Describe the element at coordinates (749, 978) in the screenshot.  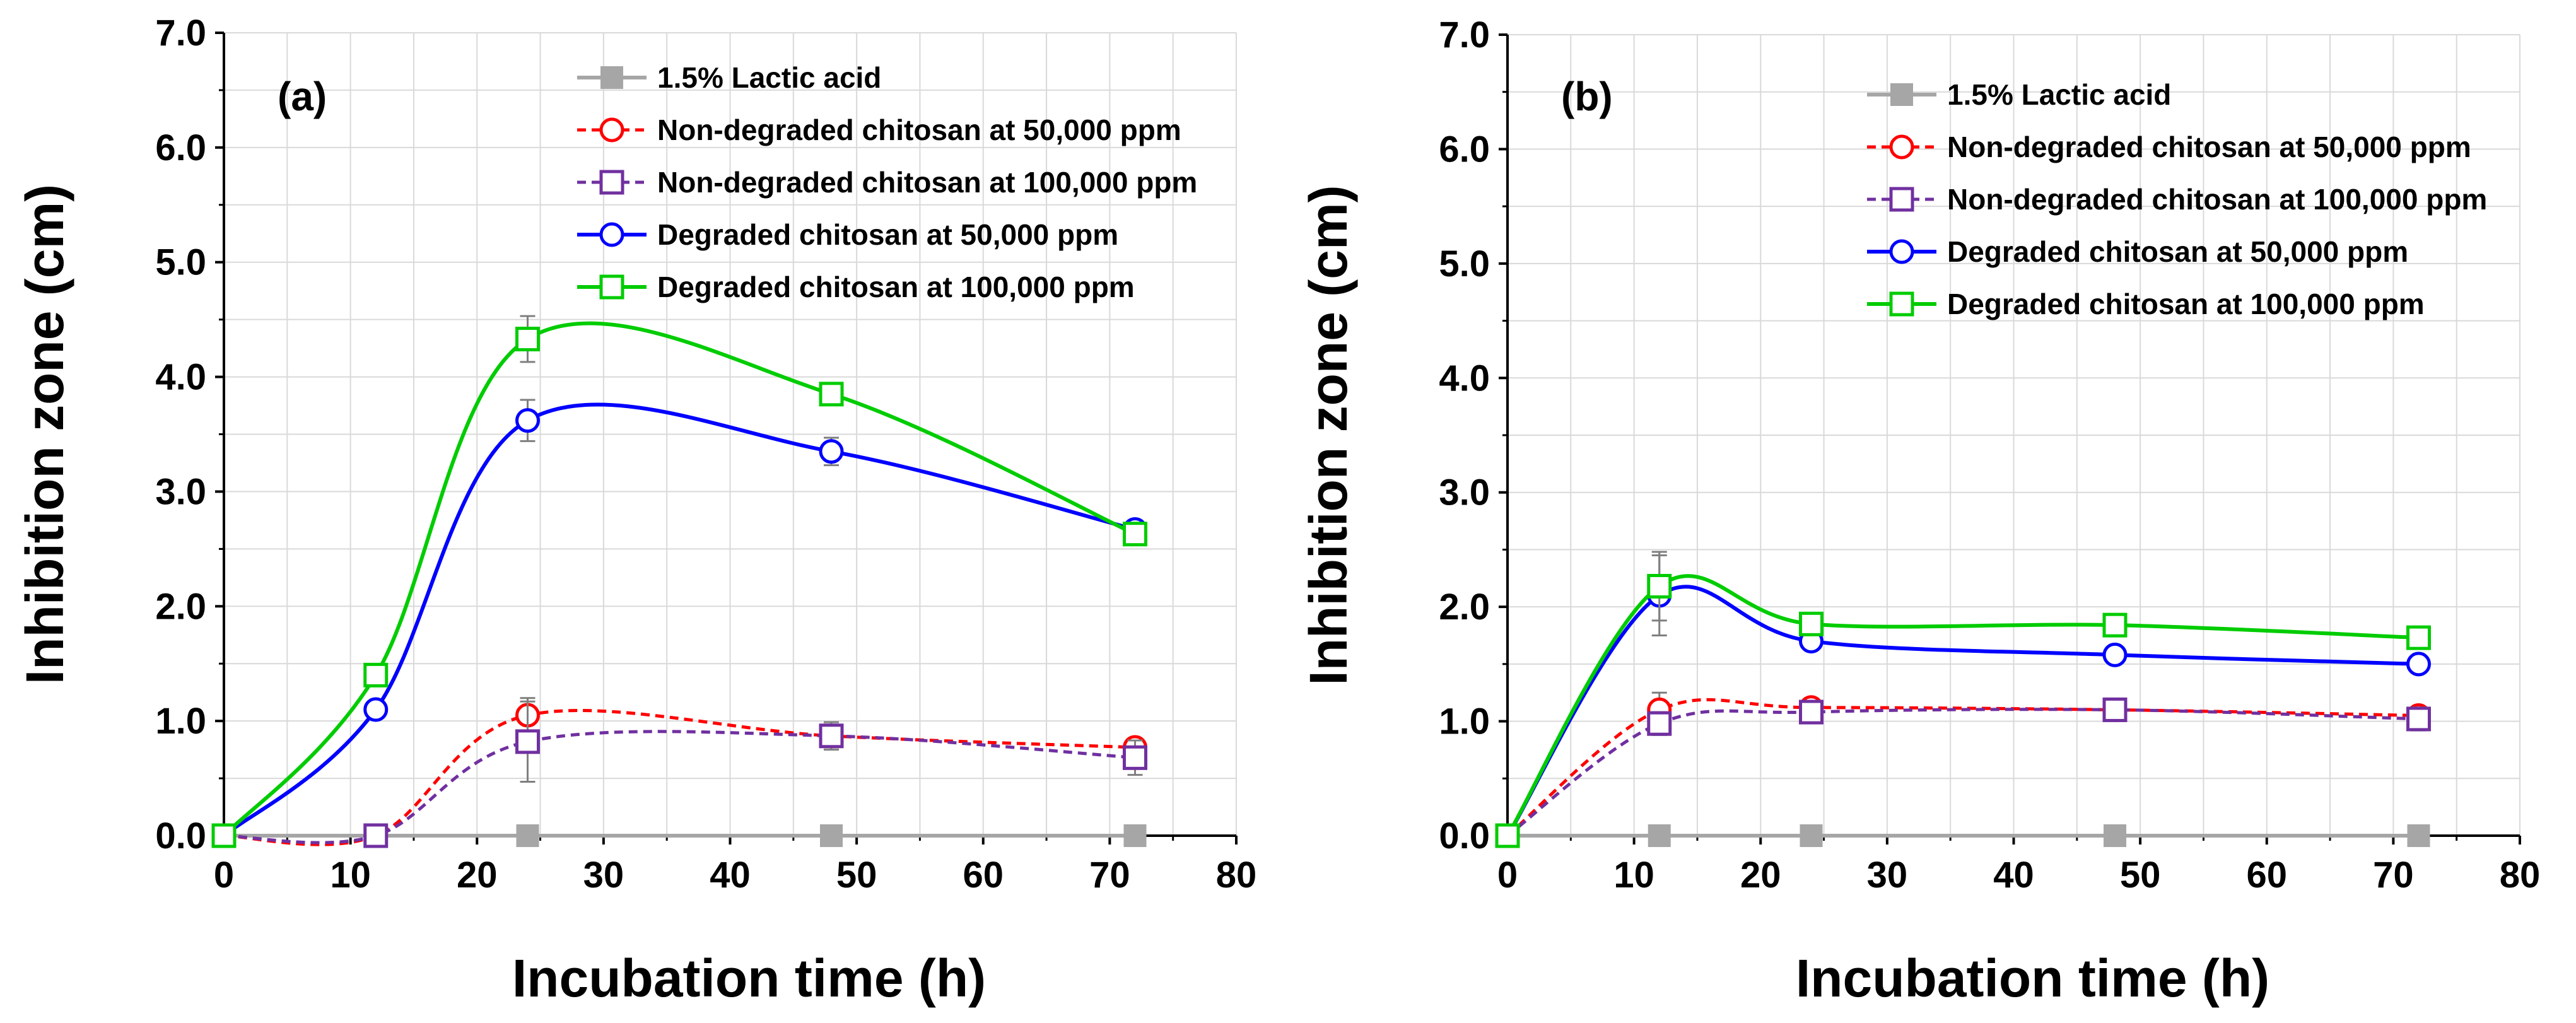
I see `x-axis-title: Incubation time (h)` at that location.